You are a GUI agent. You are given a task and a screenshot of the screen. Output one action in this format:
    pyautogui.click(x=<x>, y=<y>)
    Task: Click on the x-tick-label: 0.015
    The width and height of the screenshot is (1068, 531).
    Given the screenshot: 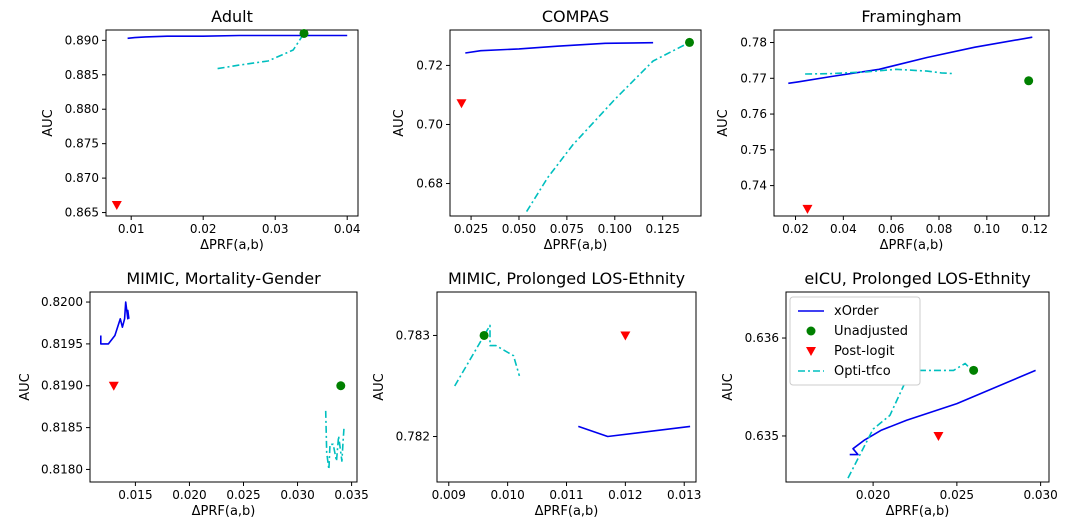 What is the action you would take?
    pyautogui.click(x=135, y=495)
    